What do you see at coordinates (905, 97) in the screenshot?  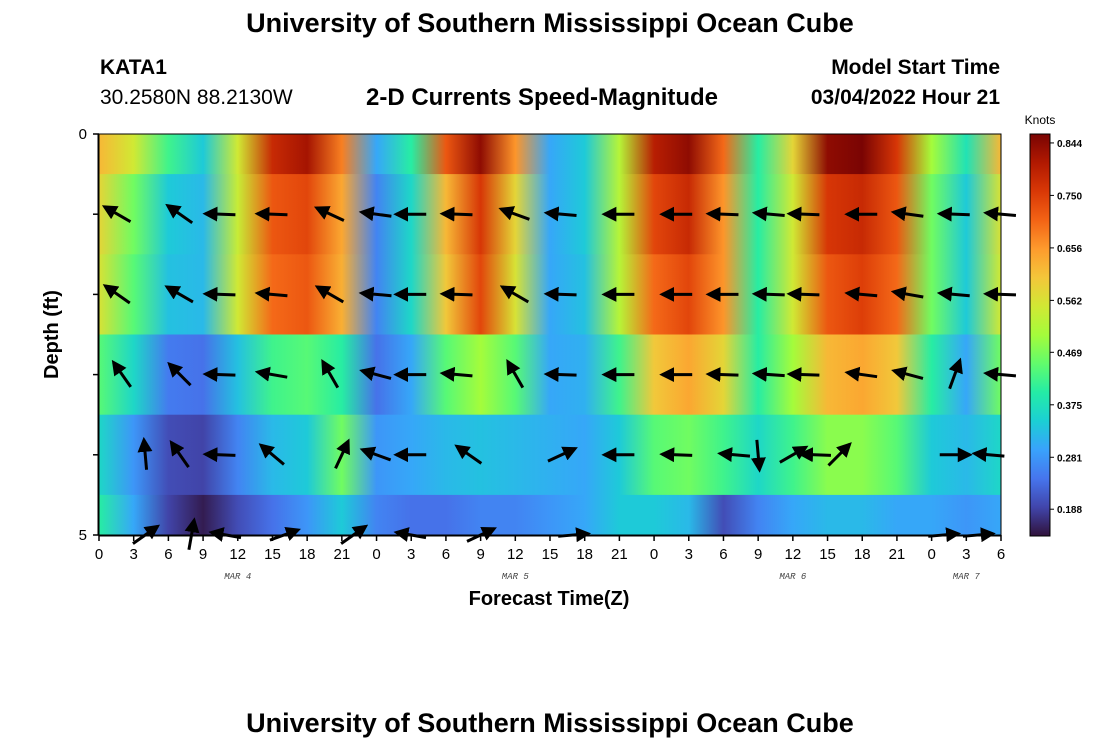 I see `model-start-time: 03/04/2022 Hour 21` at bounding box center [905, 97].